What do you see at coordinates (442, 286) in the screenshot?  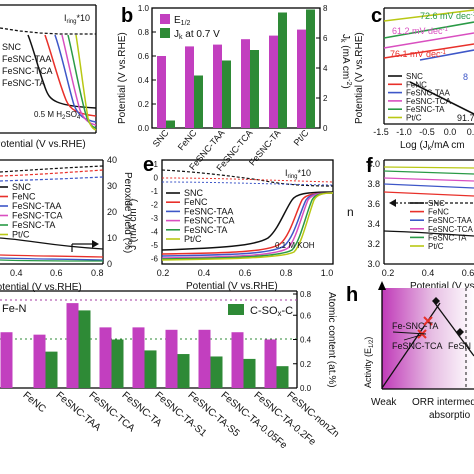 I see `panel-f-xlabel: Potential (V vs` at bounding box center [442, 286].